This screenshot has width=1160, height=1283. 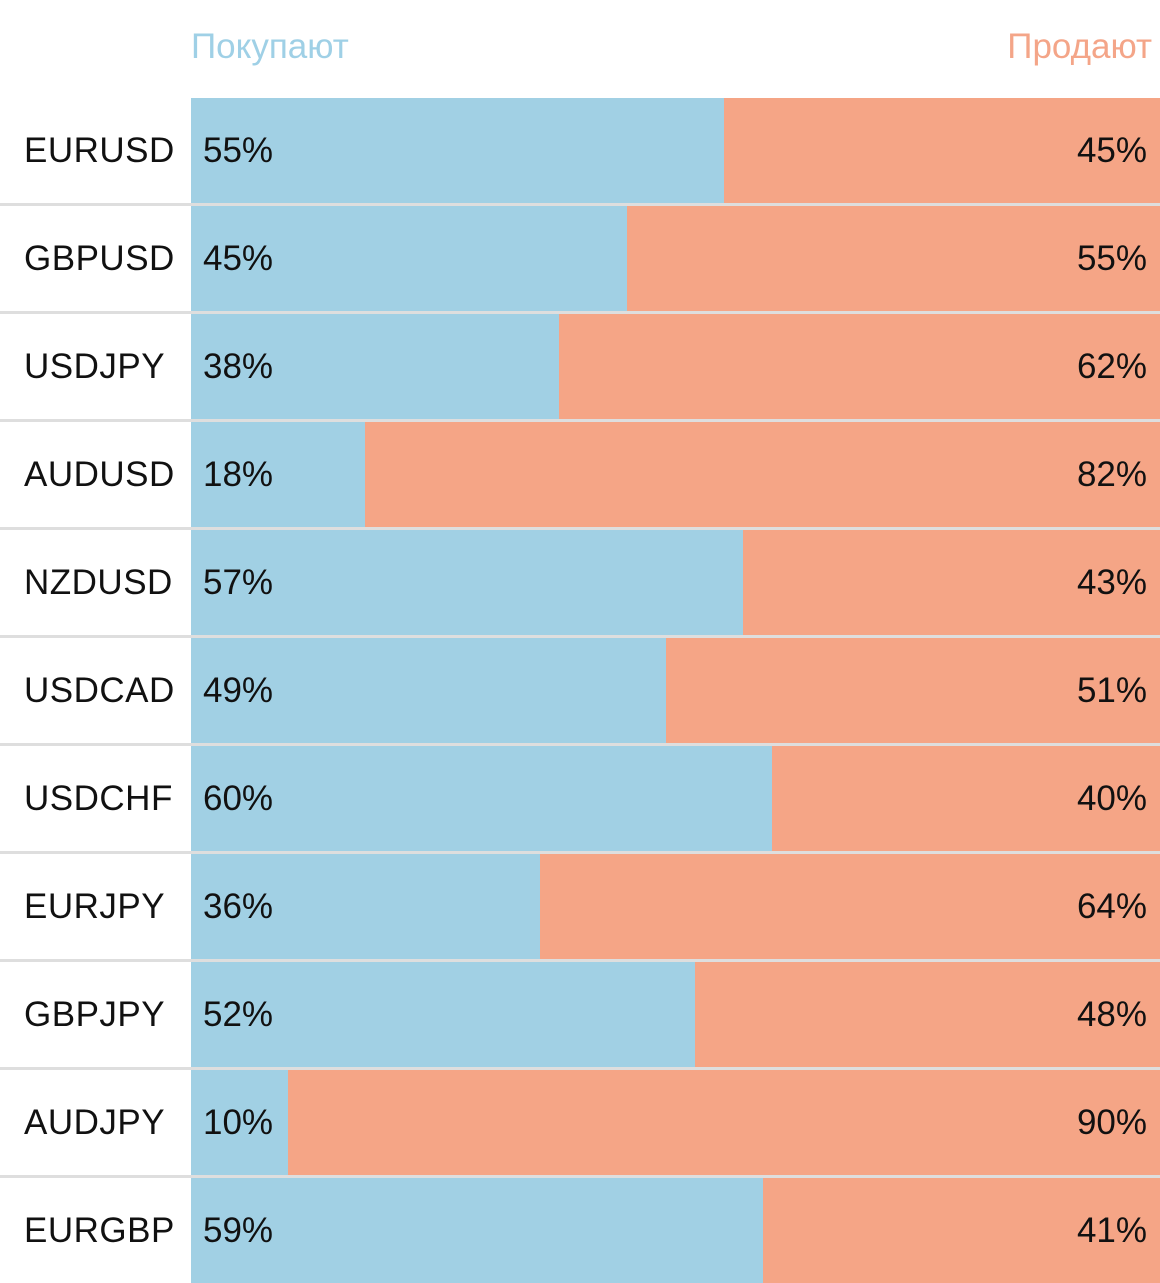 I want to click on data-label-buy: 10%, so click(x=238, y=1122).